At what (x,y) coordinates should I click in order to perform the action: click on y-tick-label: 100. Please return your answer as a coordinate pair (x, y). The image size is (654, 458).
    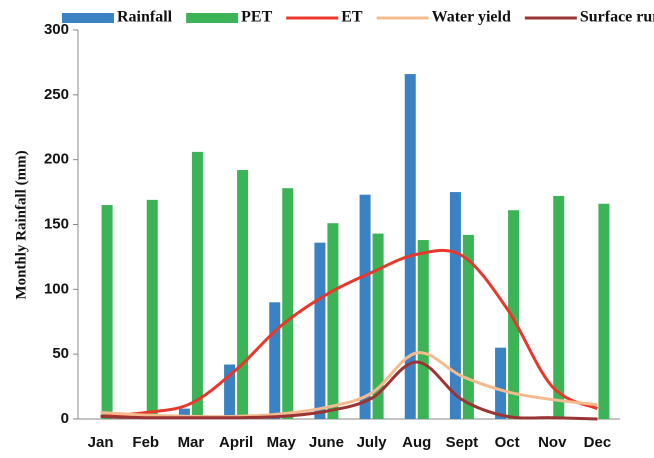
    Looking at the image, I should click on (56, 288).